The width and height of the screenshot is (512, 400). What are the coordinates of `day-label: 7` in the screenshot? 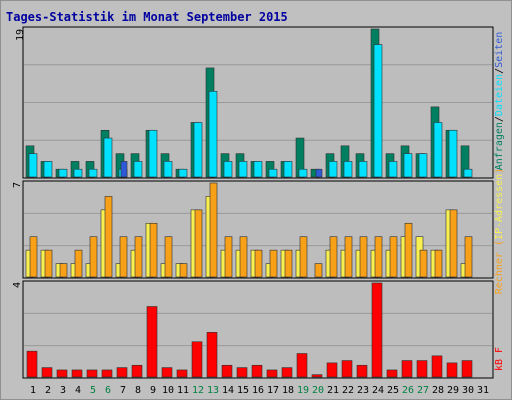 It's located at (123, 390).